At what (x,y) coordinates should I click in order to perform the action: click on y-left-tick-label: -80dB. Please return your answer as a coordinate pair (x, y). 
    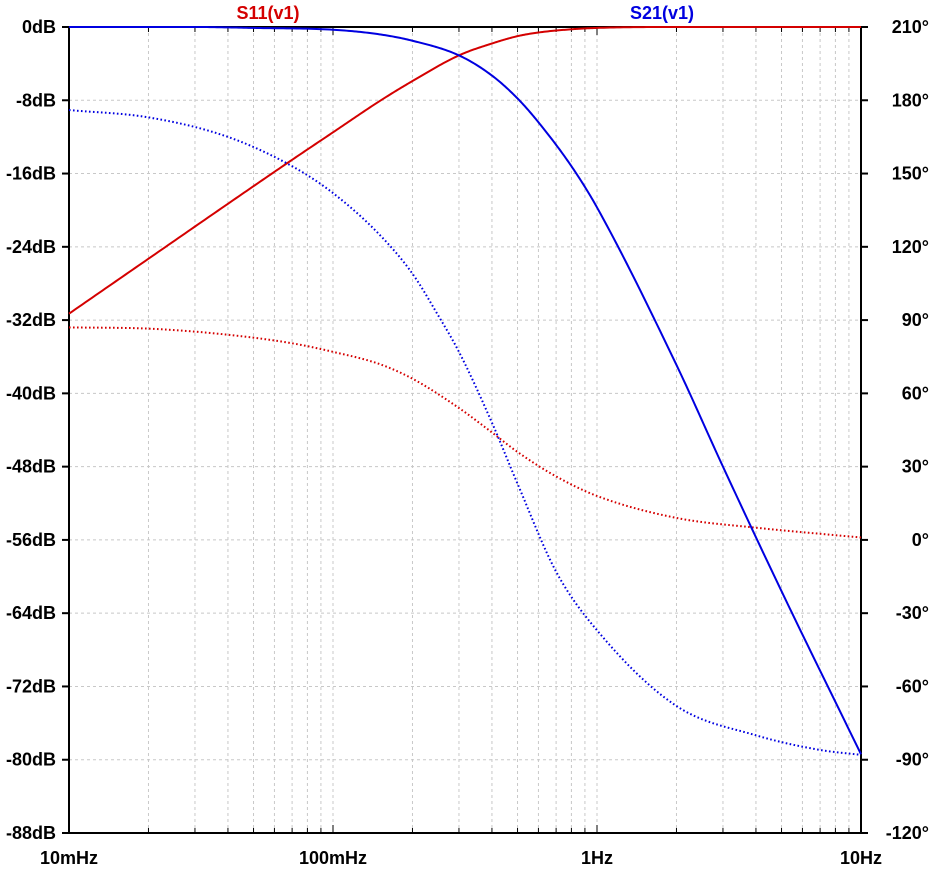
    Looking at the image, I should click on (31, 760).